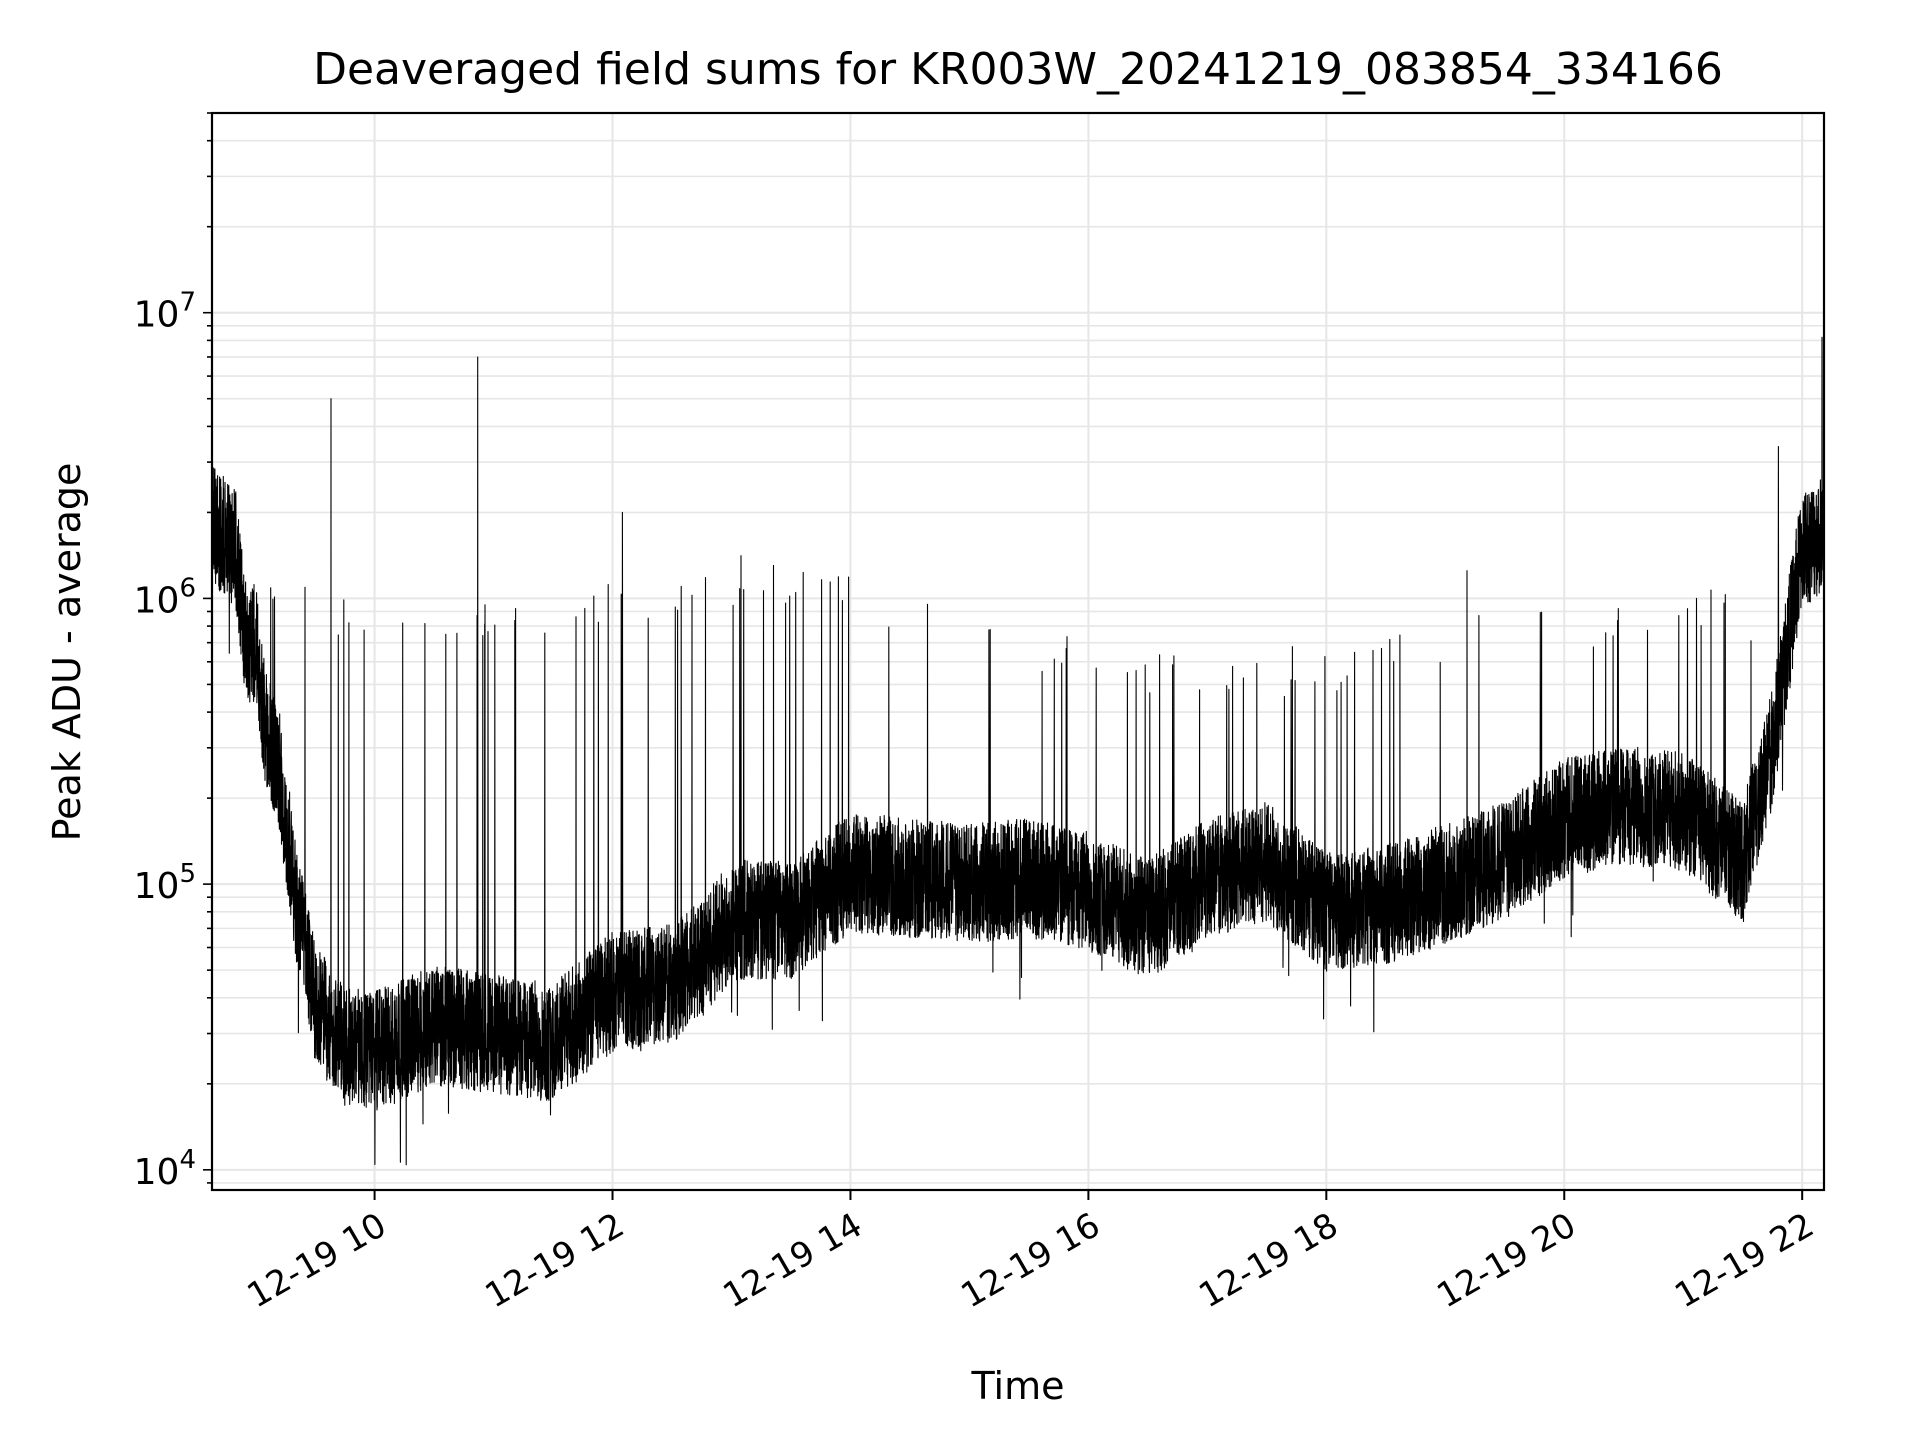  I want to click on y-tick-label: 10⁵, so click(165, 883).